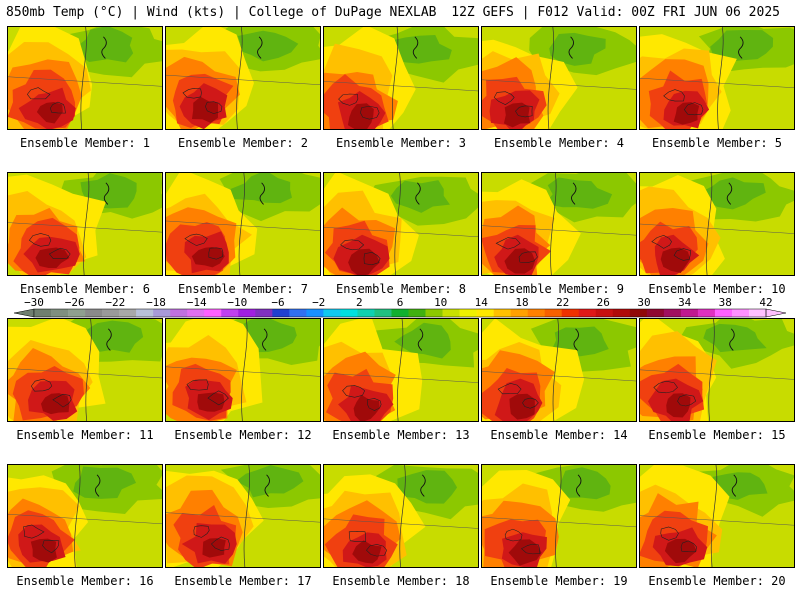 The height and width of the screenshot is (600, 800). What do you see at coordinates (685, 302) in the screenshot?
I see `colorbar-tick-label: 34` at bounding box center [685, 302].